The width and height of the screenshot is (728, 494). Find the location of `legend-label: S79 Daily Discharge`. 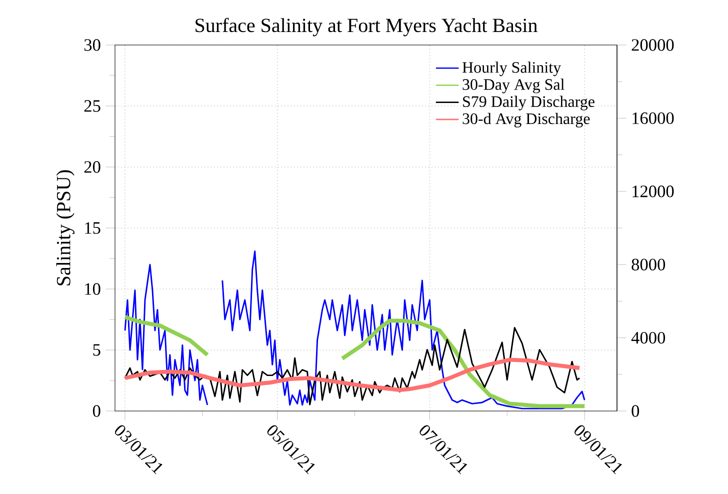

legend-label: S79 Daily Discharge is located at coordinates (528, 103).